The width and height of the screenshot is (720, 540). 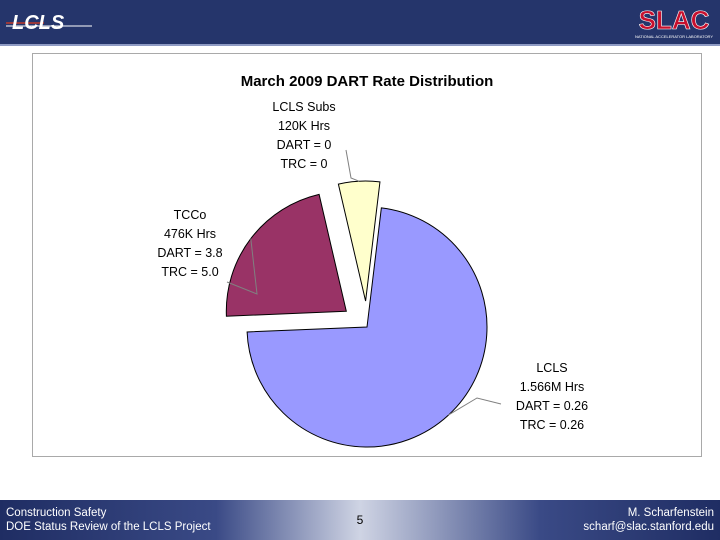 What do you see at coordinates (360, 45) in the screenshot?
I see `header-divider` at bounding box center [360, 45].